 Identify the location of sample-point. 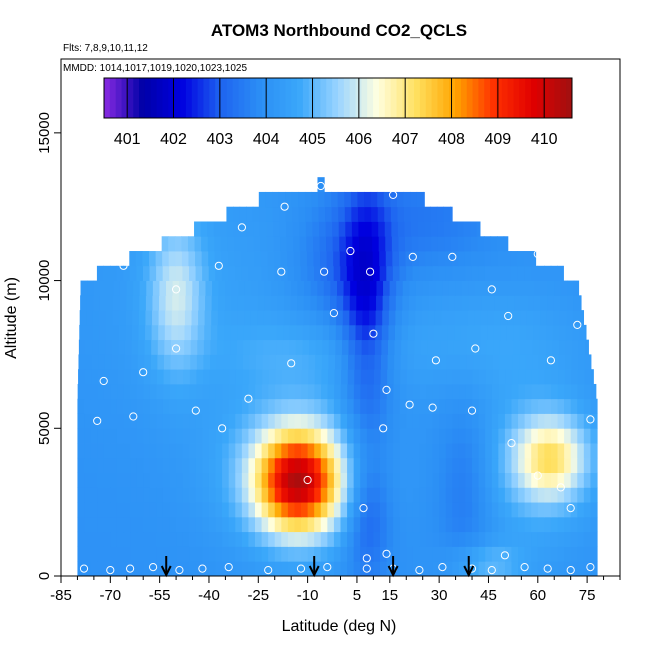
(74, 345).